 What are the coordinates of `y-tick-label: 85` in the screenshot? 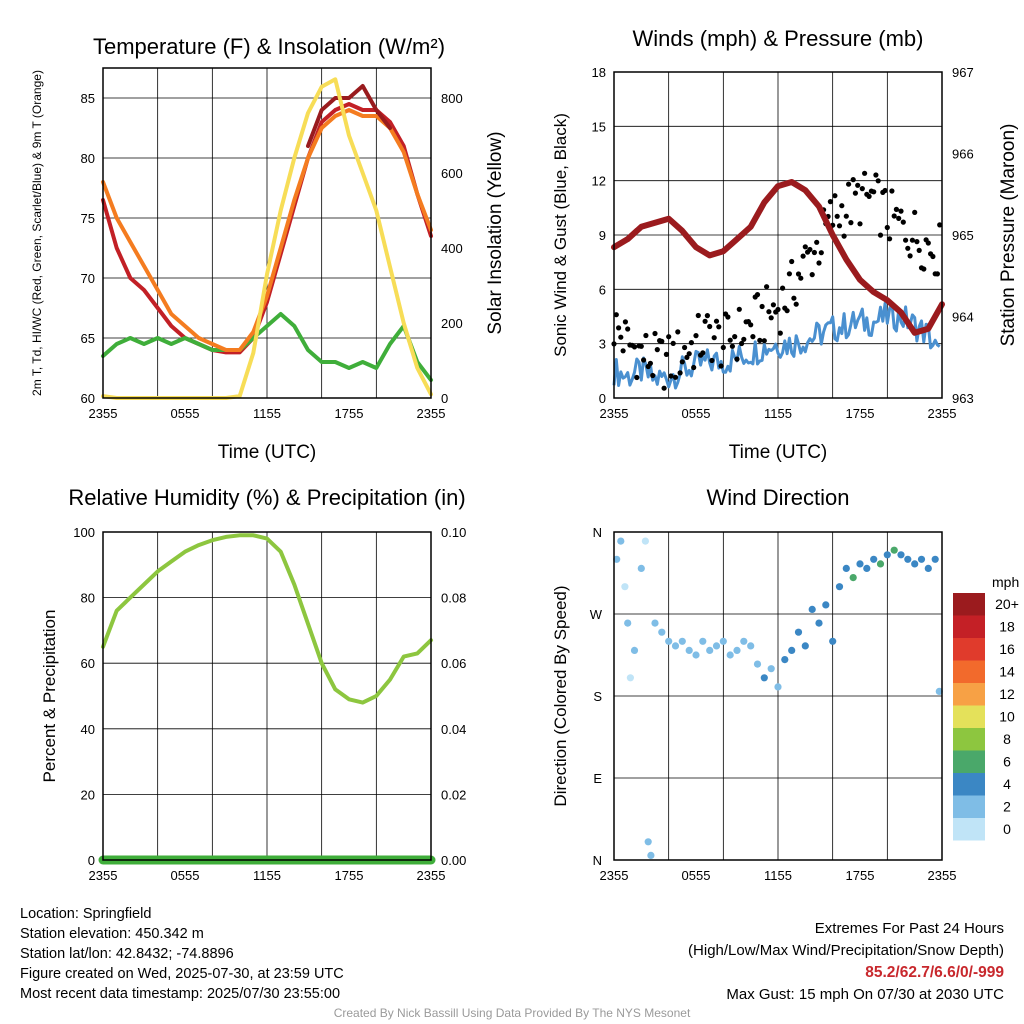 It's located at (88, 98).